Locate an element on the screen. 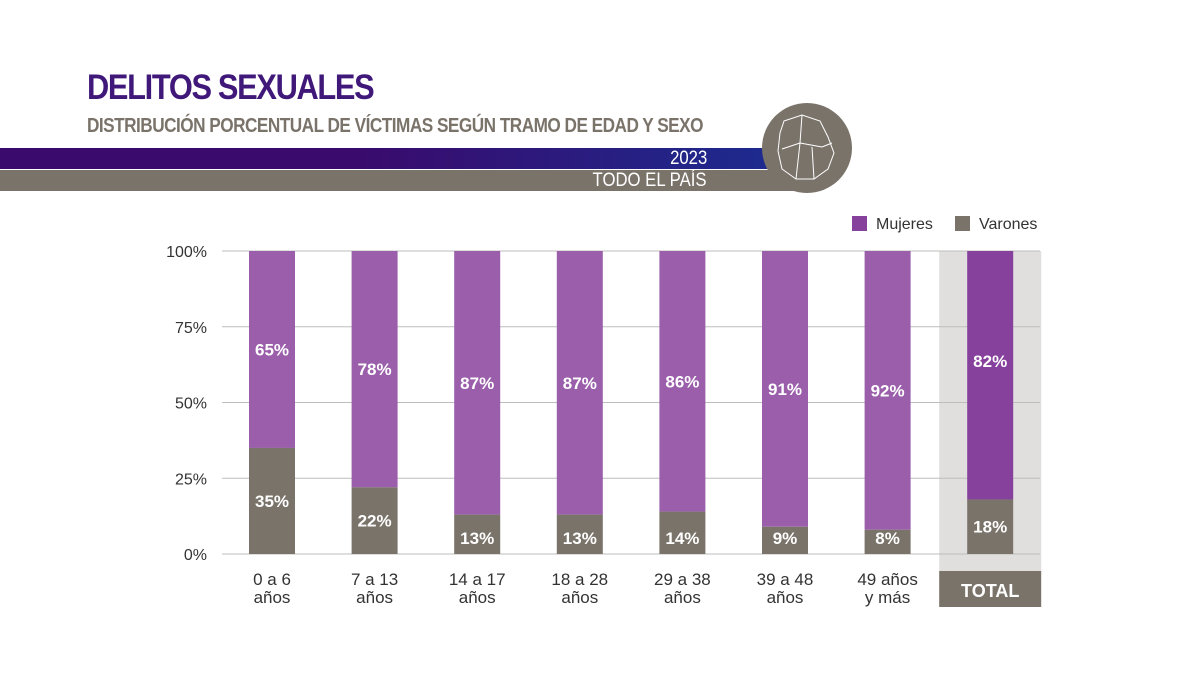 The width and height of the screenshot is (1200, 675). year-label: 2023 is located at coordinates (688, 158).